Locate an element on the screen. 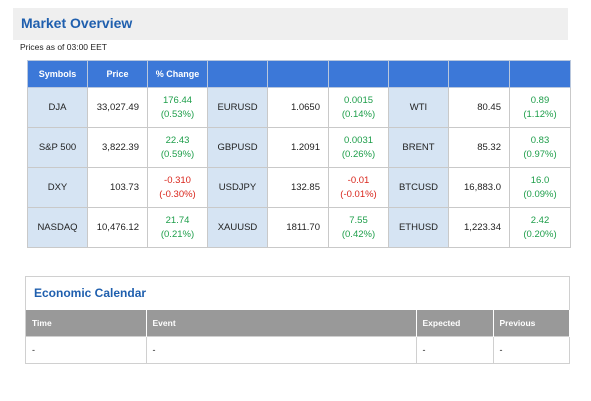  quotes-header-row: Symbols Price % Change is located at coordinates (299, 74).